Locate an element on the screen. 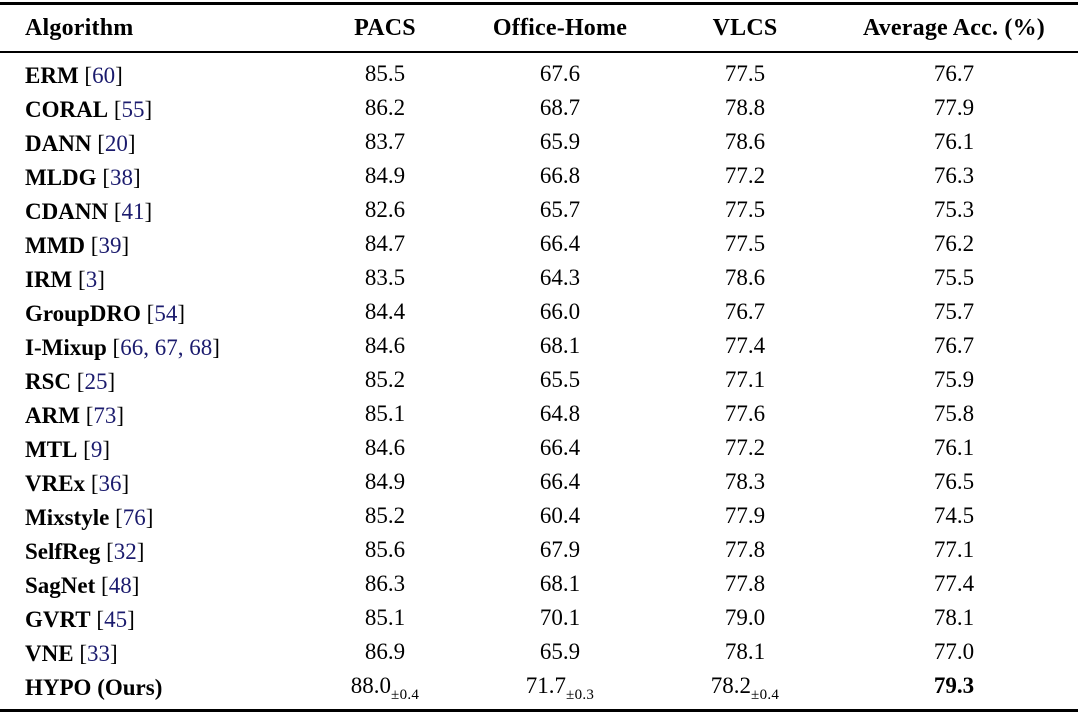 The width and height of the screenshot is (1078, 718). cell-algorithm: SagNet [48] is located at coordinates (155, 586).